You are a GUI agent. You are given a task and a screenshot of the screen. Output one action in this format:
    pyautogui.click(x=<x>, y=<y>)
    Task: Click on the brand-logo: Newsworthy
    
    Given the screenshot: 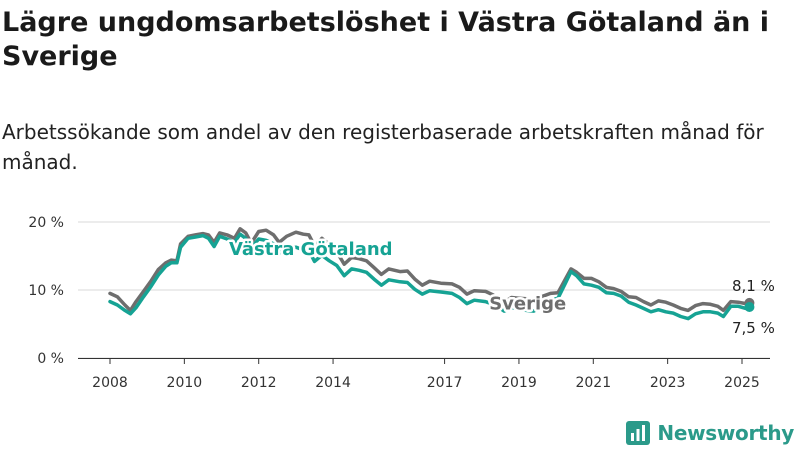 What is the action you would take?
    pyautogui.click(x=709, y=433)
    